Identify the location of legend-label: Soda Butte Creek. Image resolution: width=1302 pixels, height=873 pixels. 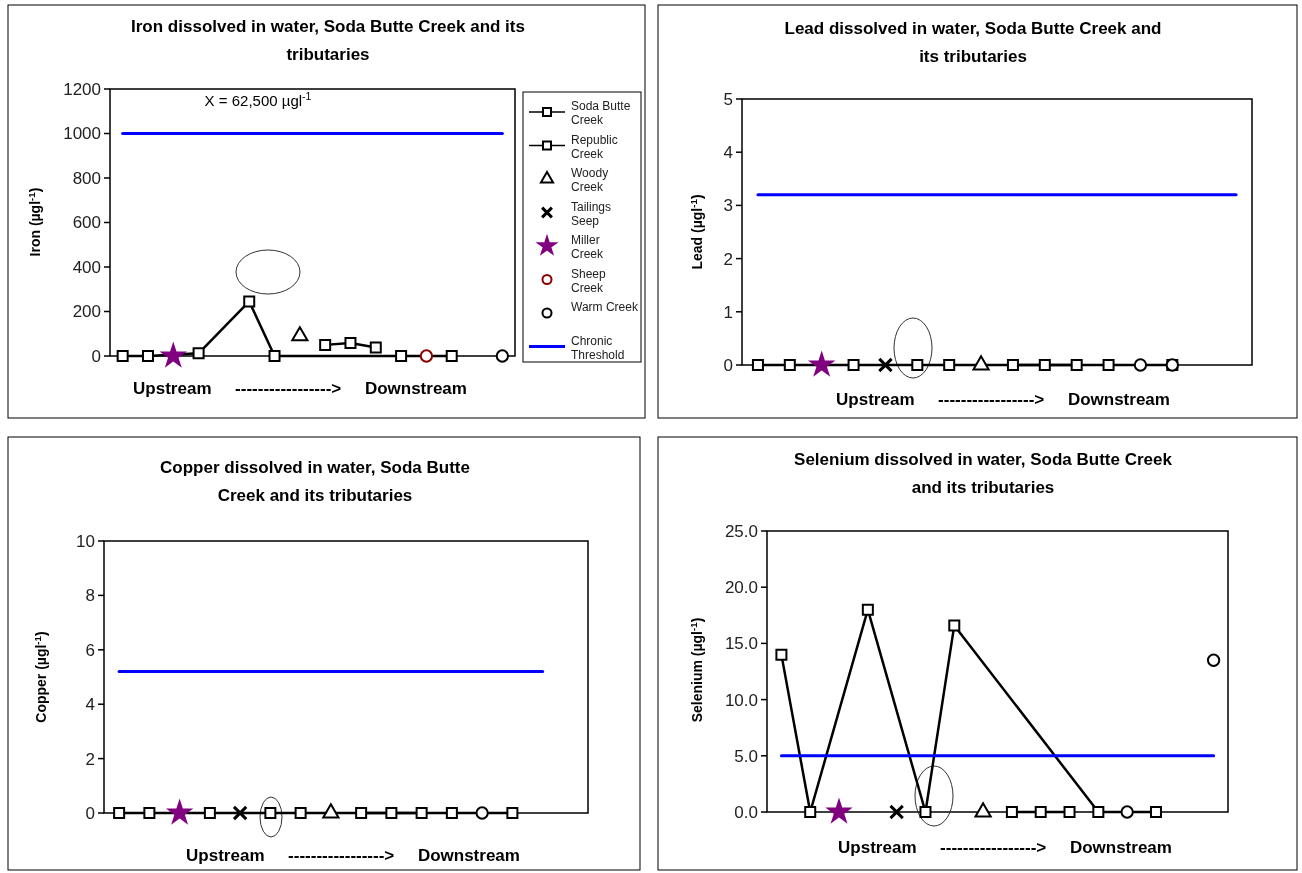
(601, 113).